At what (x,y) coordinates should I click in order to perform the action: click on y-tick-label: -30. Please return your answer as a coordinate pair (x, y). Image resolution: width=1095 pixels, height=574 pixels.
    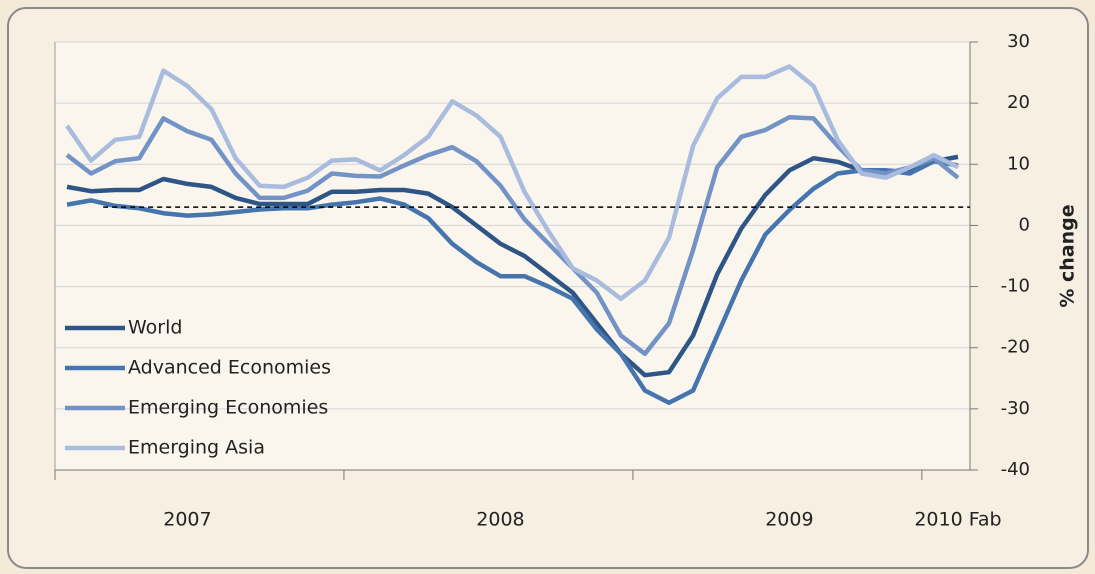
    Looking at the image, I should click on (1015, 408).